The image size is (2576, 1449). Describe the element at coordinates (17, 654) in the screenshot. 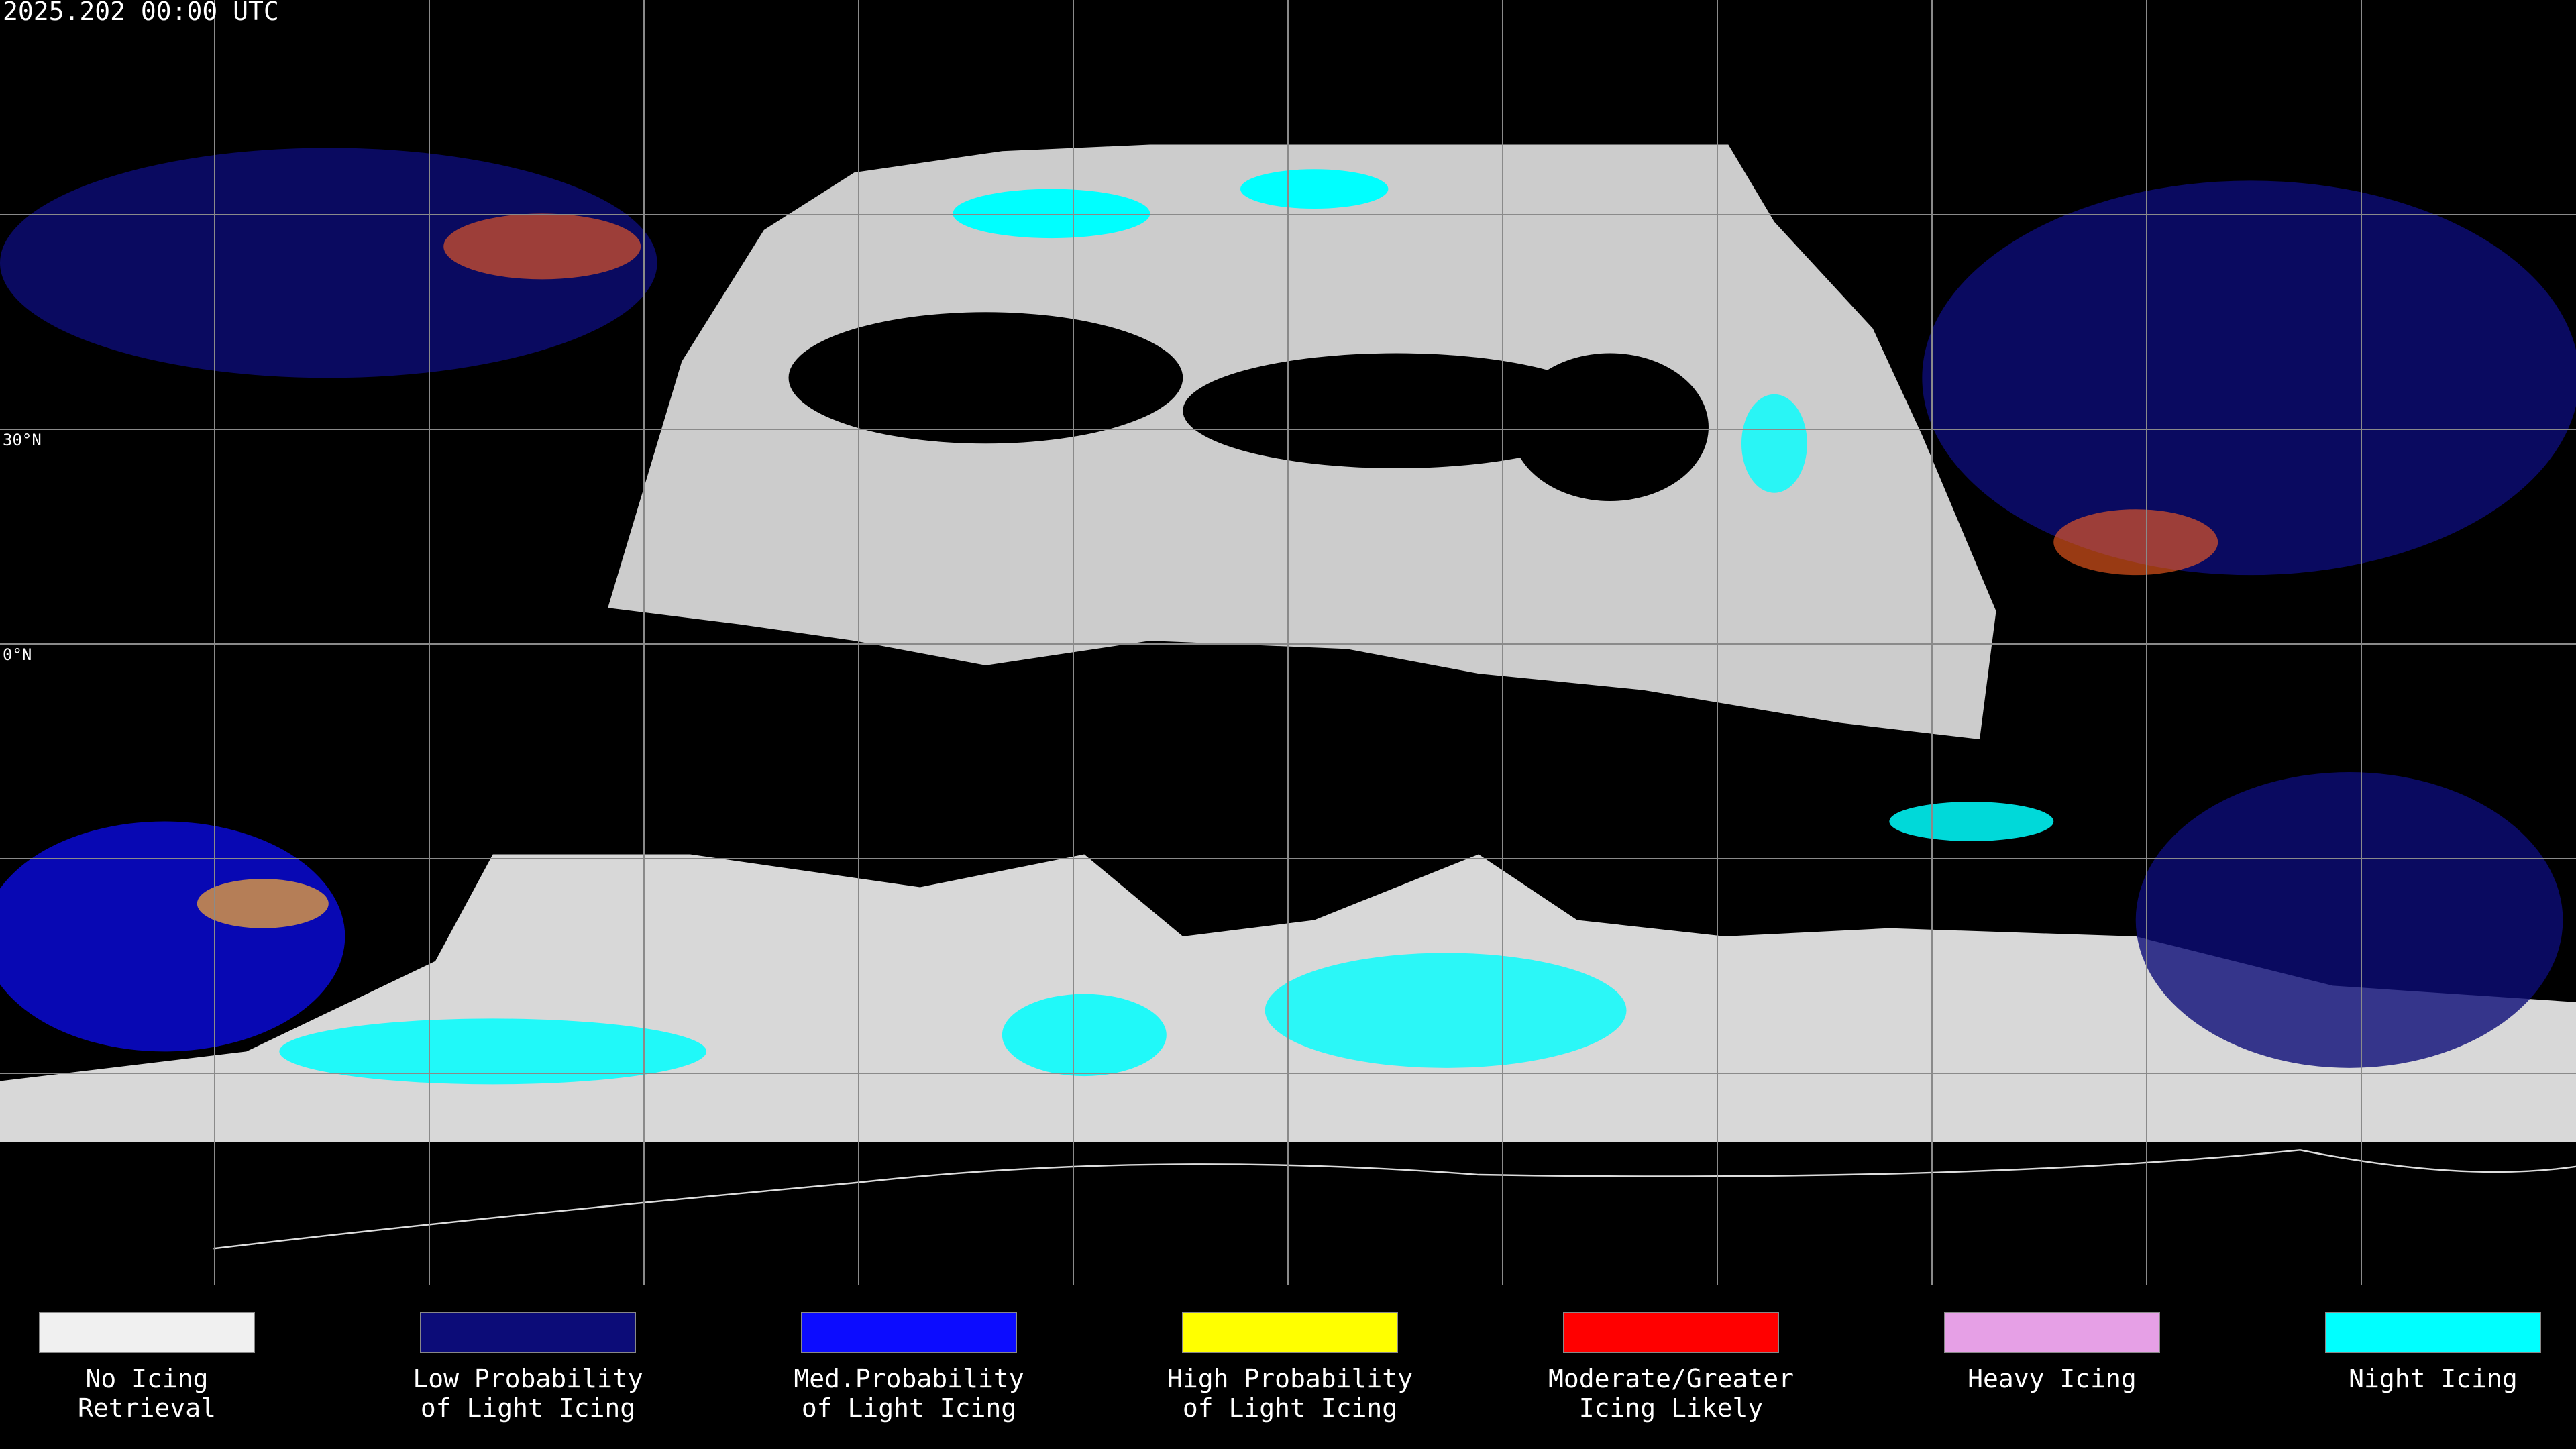

I see `lat-label: 0°N` at that location.